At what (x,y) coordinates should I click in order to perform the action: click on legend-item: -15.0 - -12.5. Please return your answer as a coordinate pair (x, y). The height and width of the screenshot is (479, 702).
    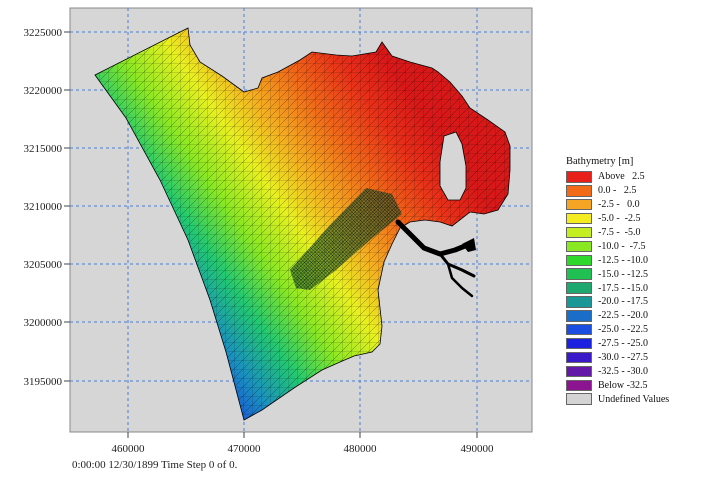
    Looking at the image, I should click on (634, 274).